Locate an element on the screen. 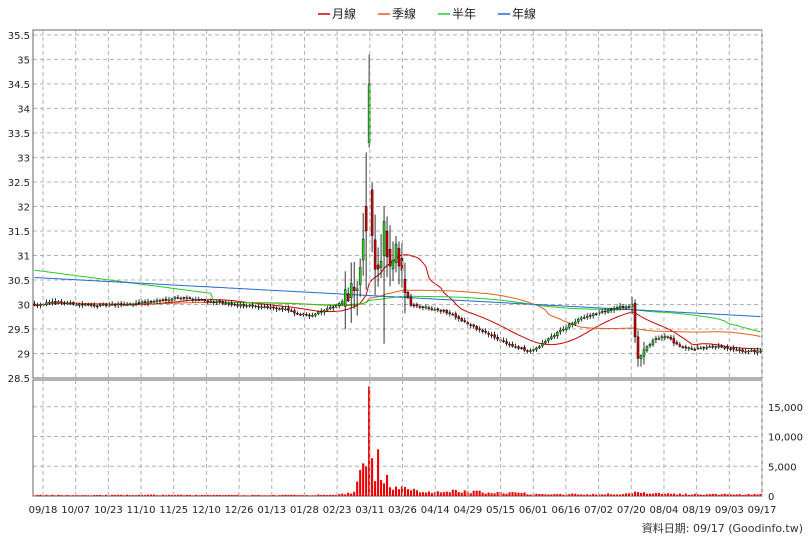 The height and width of the screenshot is (540, 808). x-tick-label: 11/10 is located at coordinates (141, 510).